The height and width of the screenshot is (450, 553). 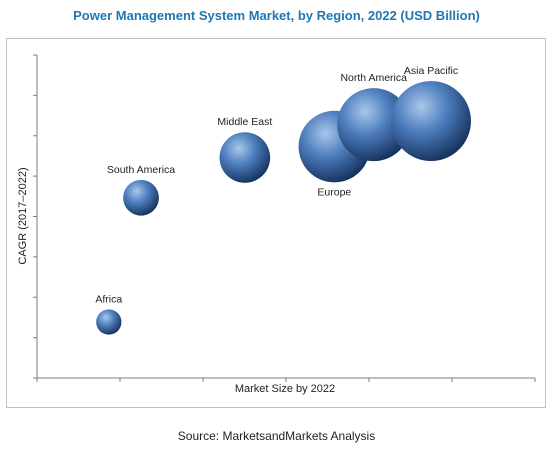 What do you see at coordinates (109, 322) in the screenshot?
I see `bubble-africa` at bounding box center [109, 322].